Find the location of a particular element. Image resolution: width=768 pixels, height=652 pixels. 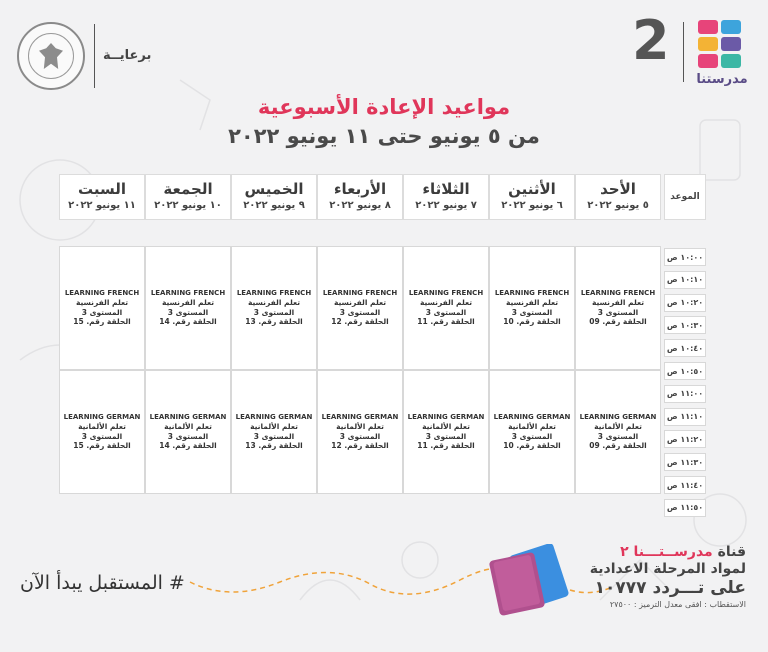

day-name: الأثنين is located at coordinates (532, 189).